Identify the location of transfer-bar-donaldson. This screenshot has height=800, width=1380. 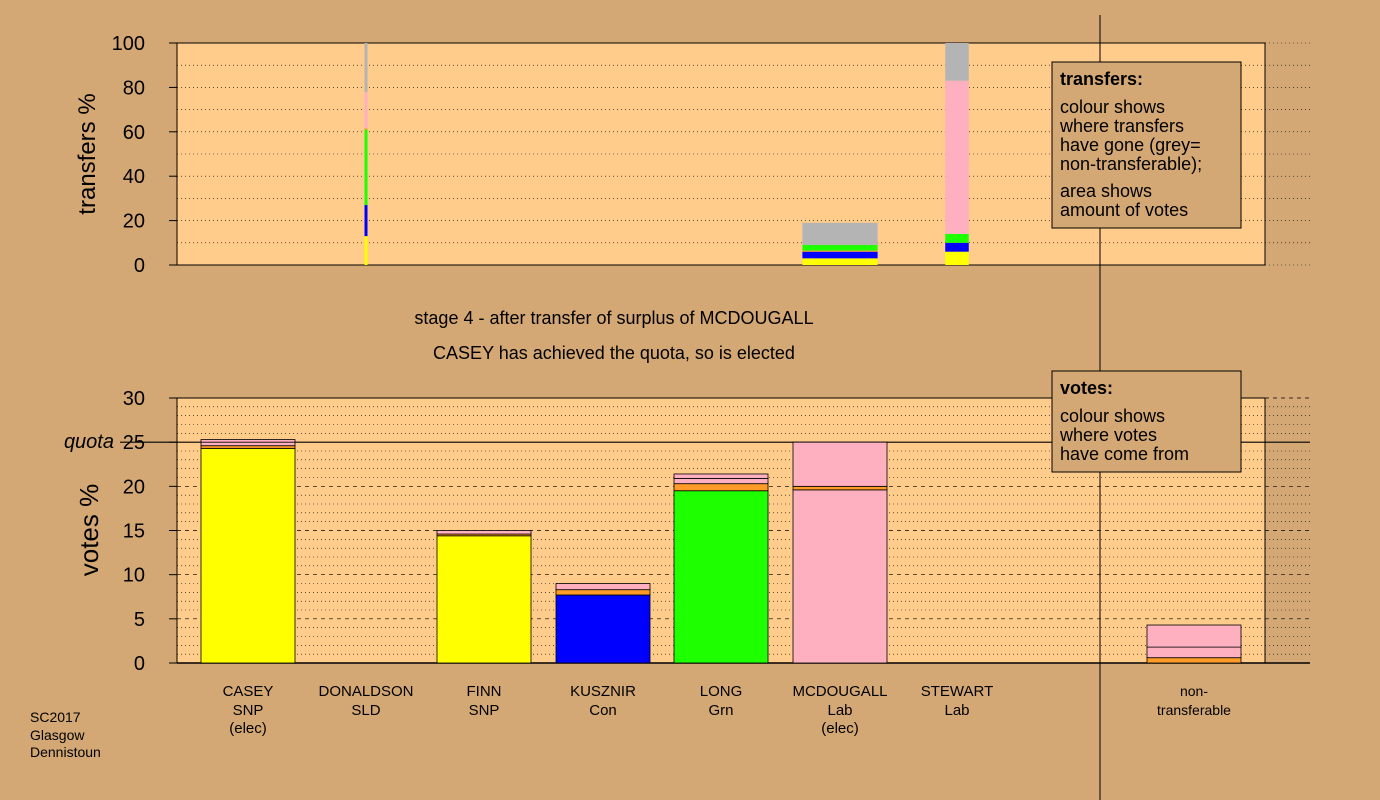
(366, 154).